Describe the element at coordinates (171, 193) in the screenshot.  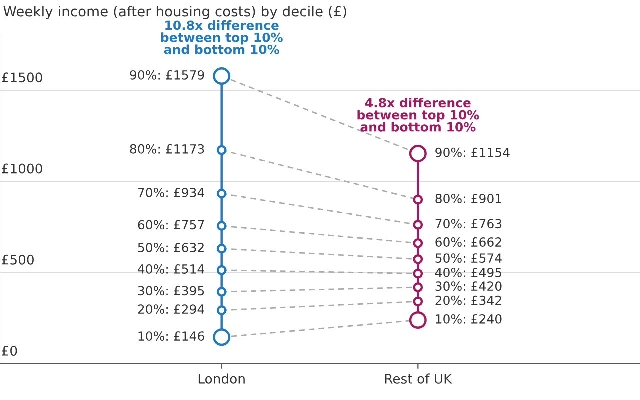
I see `data-label: 70%: £934` at that location.